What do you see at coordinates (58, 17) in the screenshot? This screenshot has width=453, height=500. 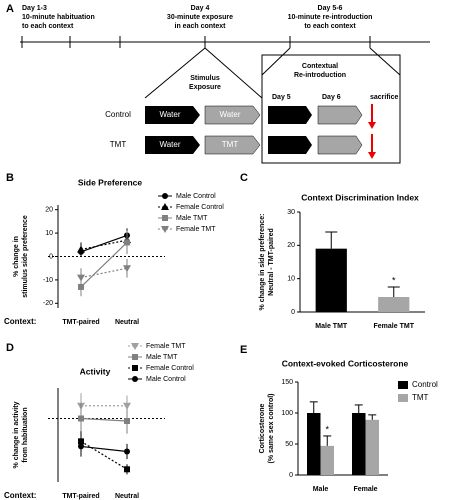 I see `step-text: 10-minute habituation` at bounding box center [58, 17].